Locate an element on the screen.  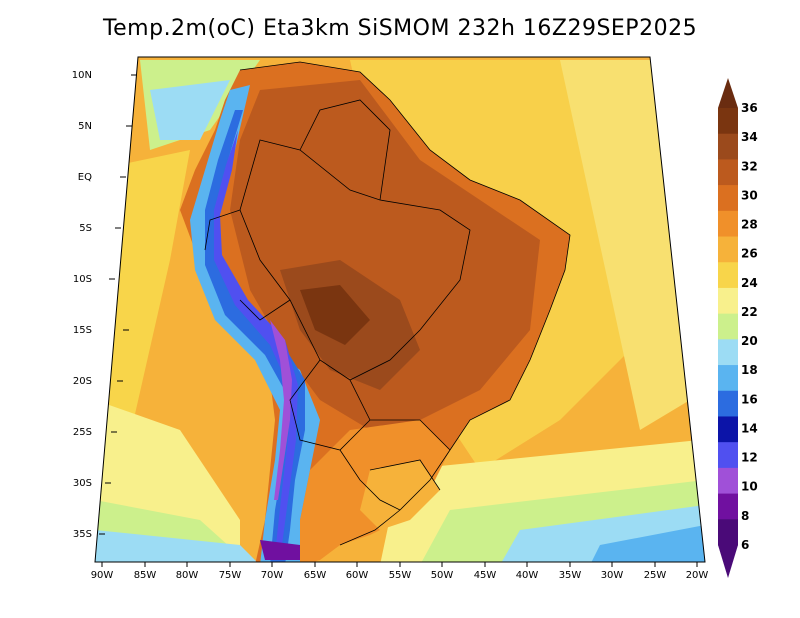
lat-tick-marks is located at coordinates (118, 304).